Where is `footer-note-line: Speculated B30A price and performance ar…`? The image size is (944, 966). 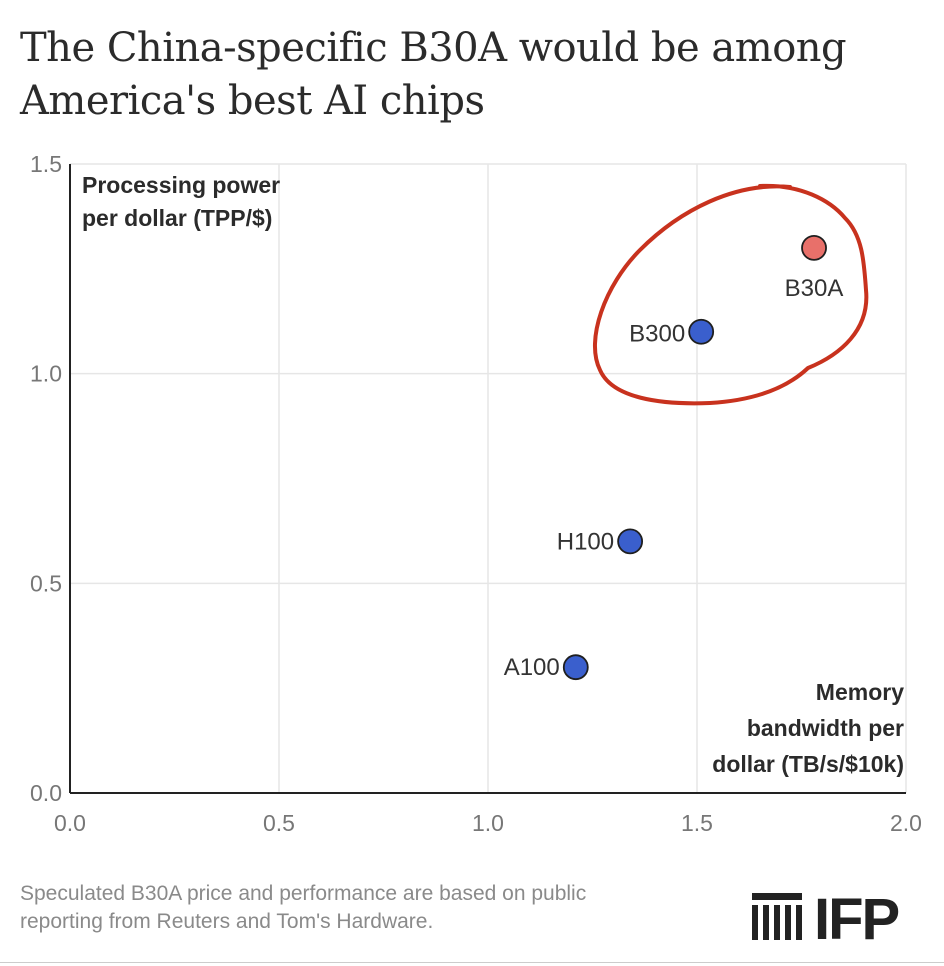 footer-note-line: Speculated B30A price and performance ar… is located at coordinates (303, 893).